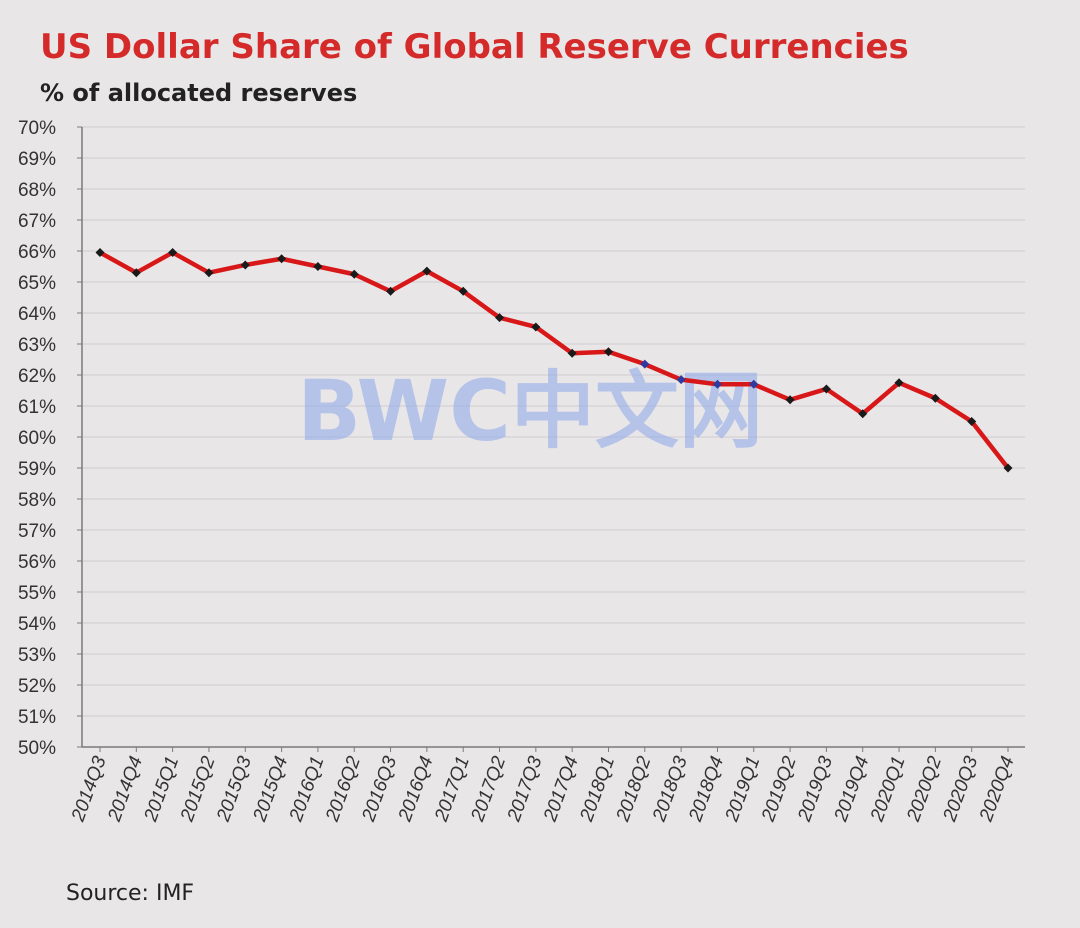 The image size is (1080, 928). Describe the element at coordinates (608, 352) in the screenshot. I see `data-point-2018Q1` at that location.